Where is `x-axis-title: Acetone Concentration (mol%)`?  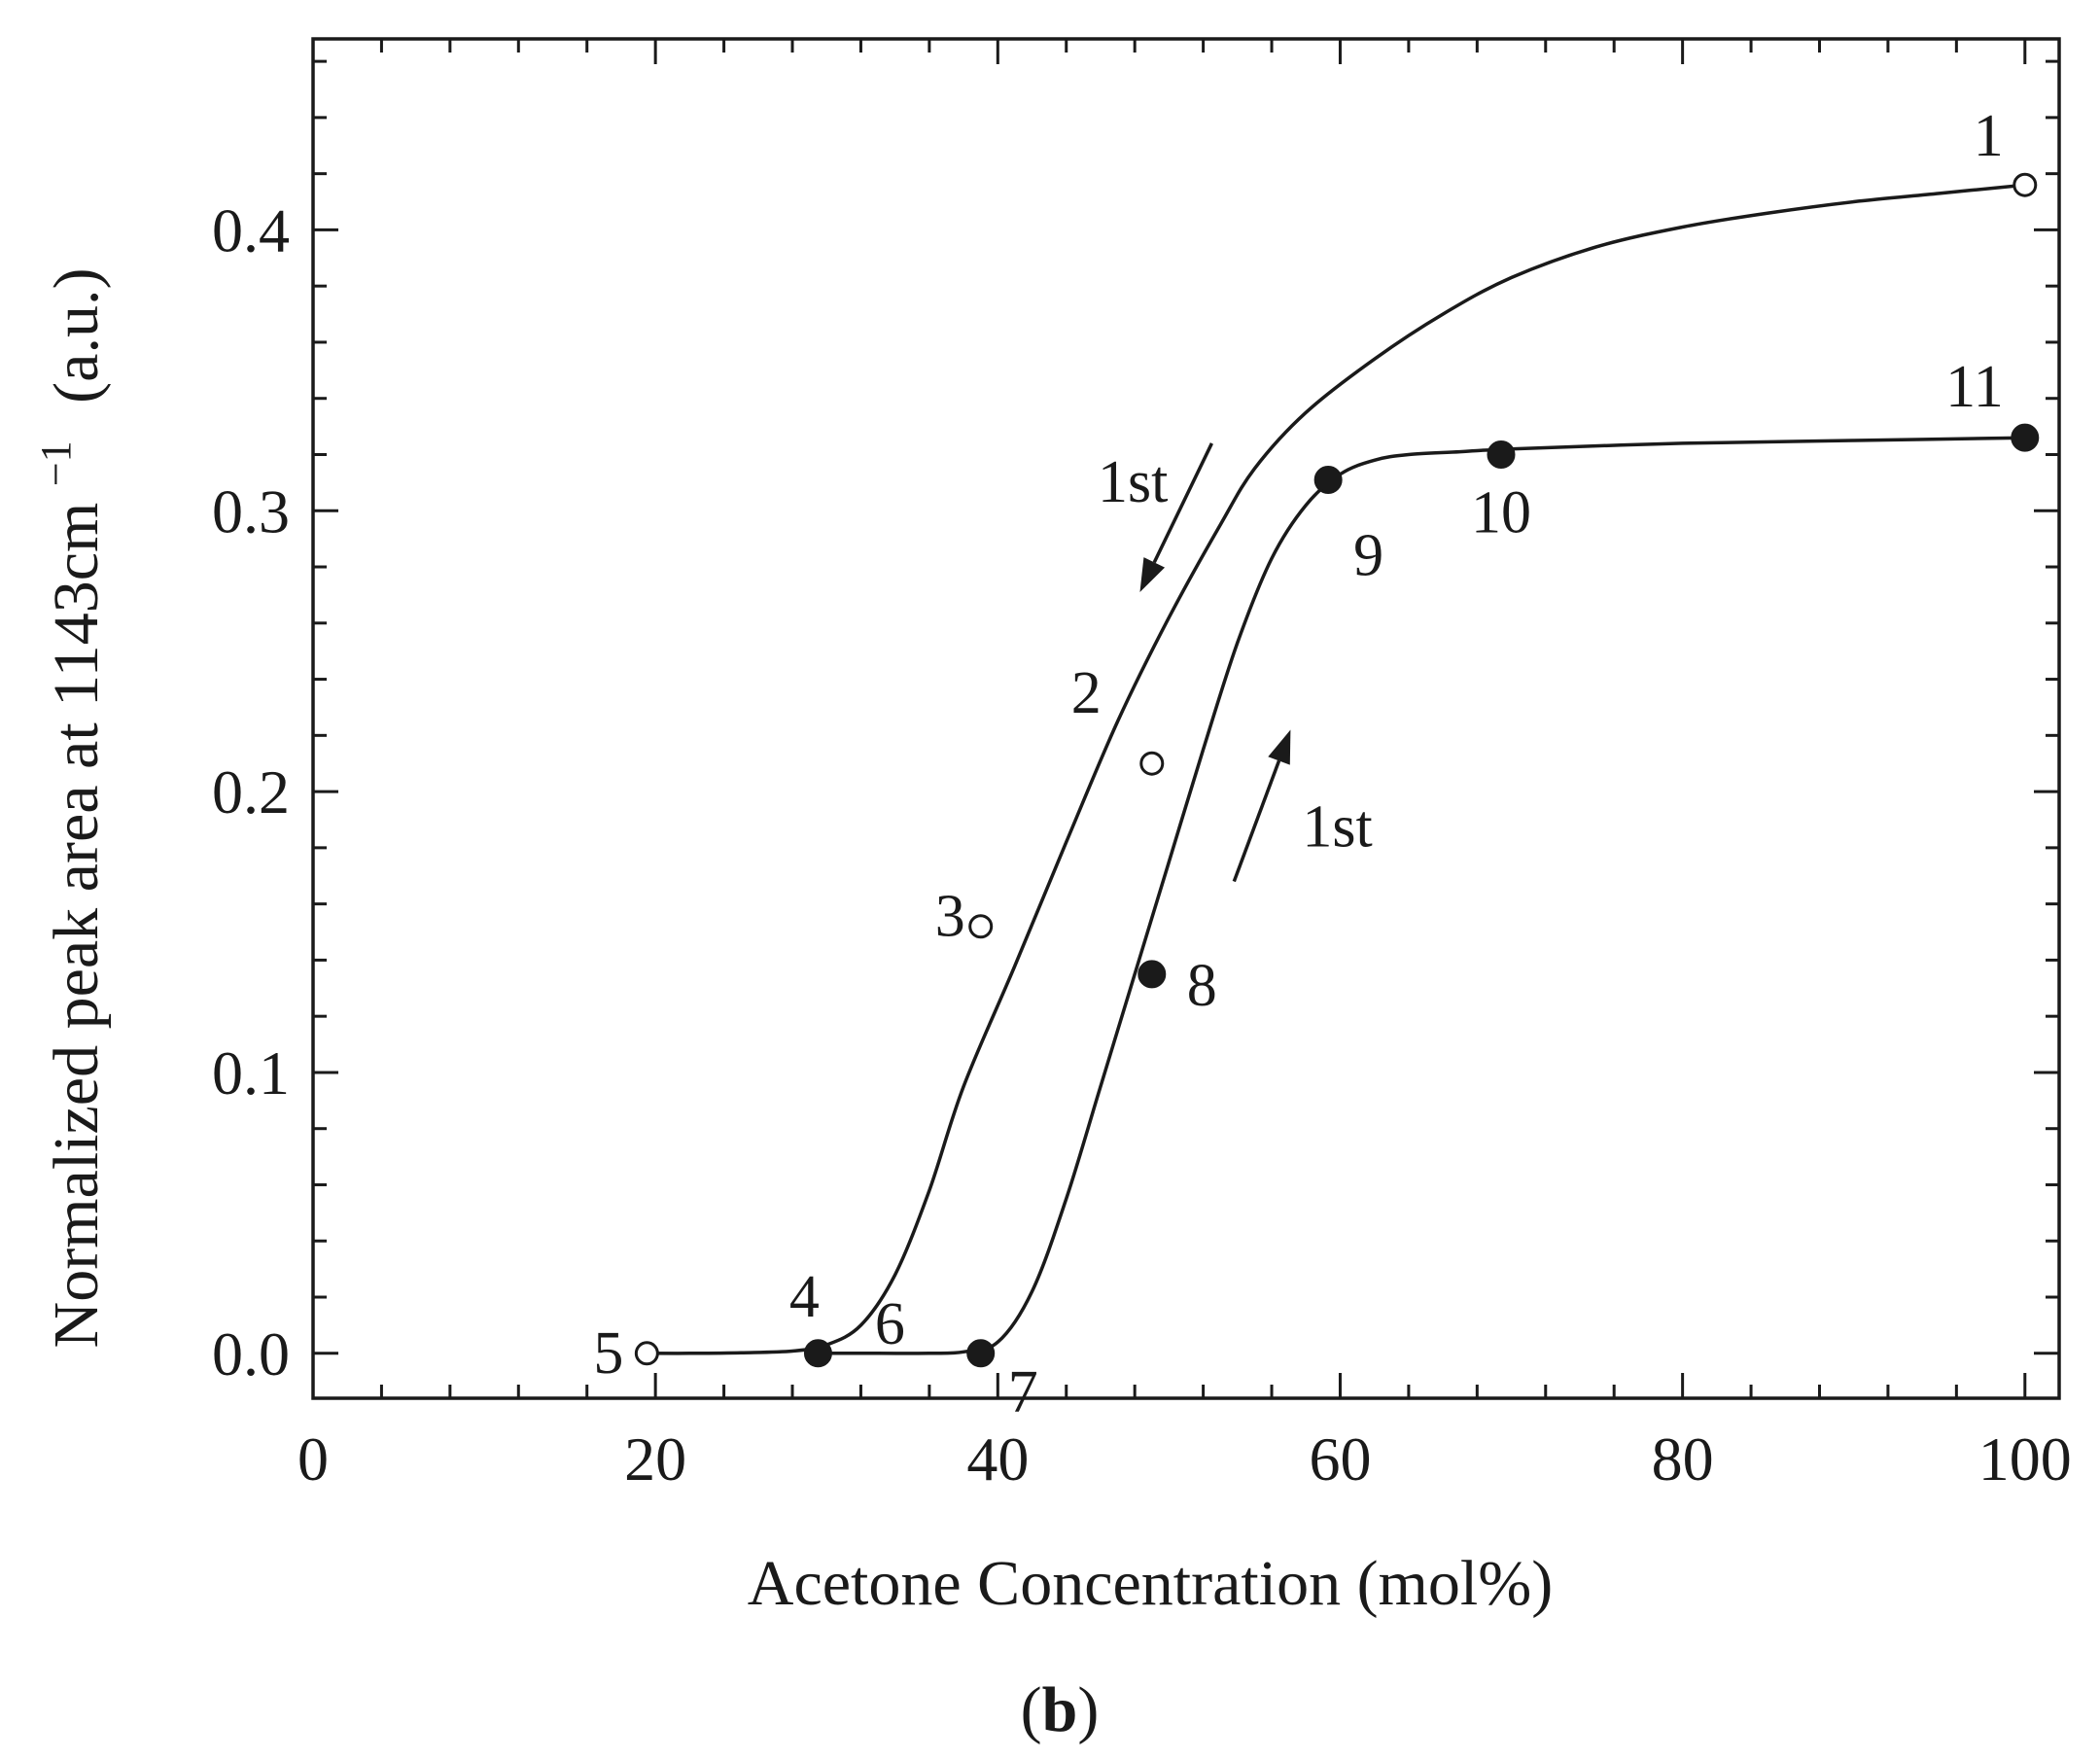 x-axis-title: Acetone Concentration (mol%) is located at coordinates (1150, 1583).